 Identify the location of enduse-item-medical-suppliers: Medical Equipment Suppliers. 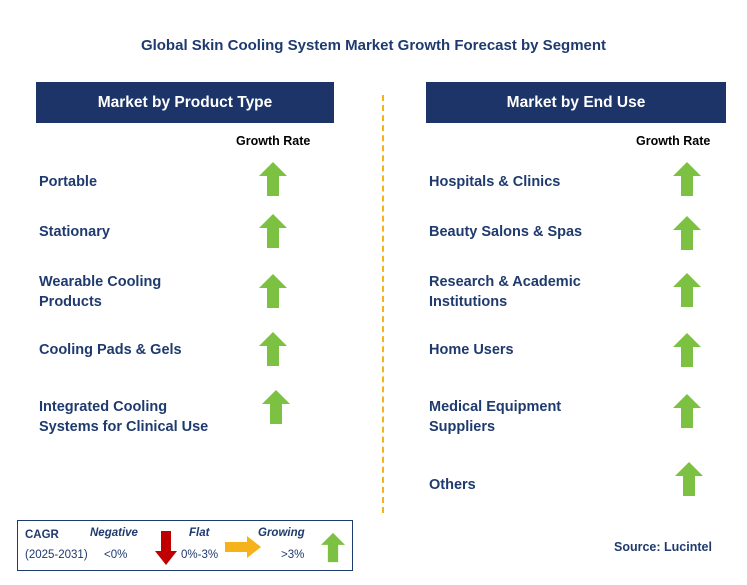
(495, 417).